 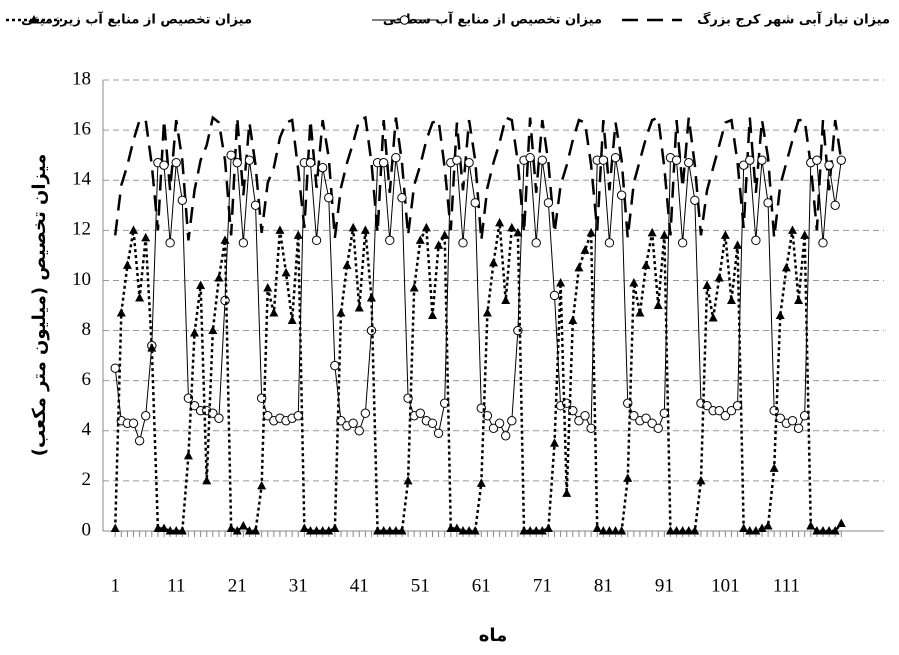 I want to click on x-tick-label: 91, so click(x=664, y=585).